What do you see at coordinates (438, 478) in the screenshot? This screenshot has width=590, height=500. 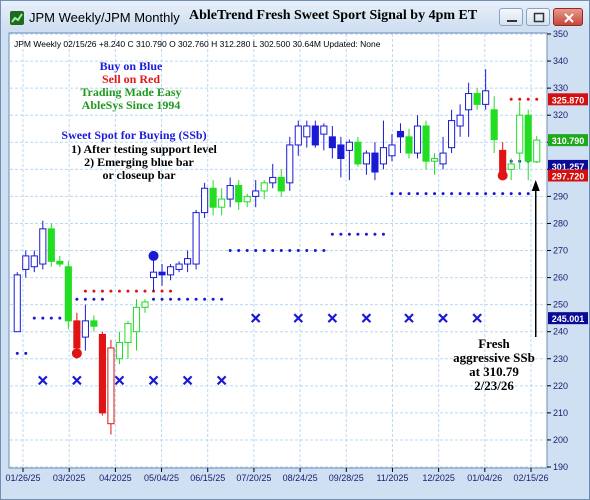 I see `x-tick-label: 12/2025` at bounding box center [438, 478].